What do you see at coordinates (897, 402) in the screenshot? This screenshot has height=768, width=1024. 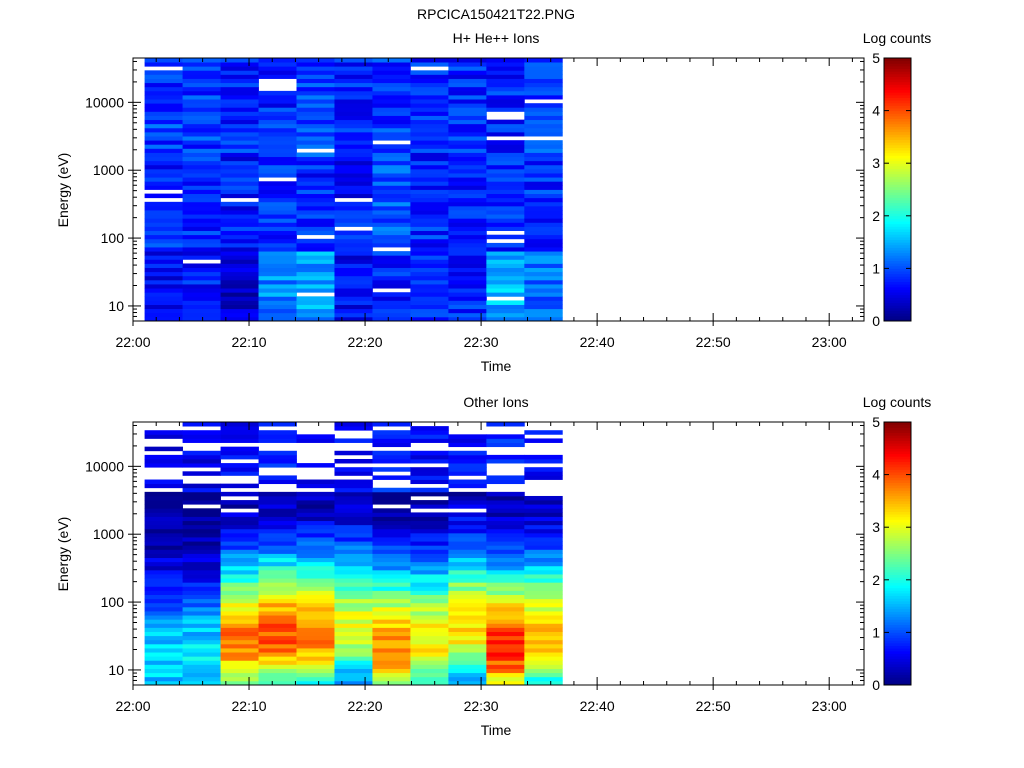 I see `colorbar-label: Log counts` at bounding box center [897, 402].